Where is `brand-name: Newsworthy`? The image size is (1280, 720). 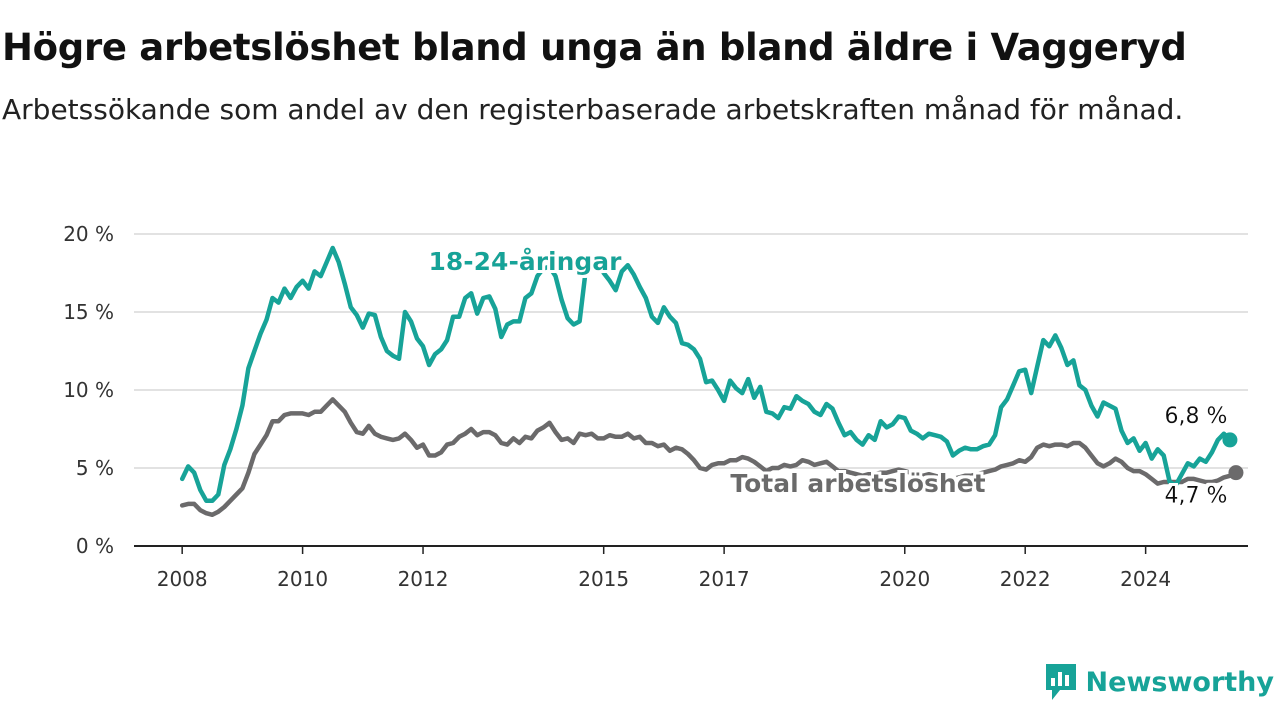
brand-name: Newsworthy is located at coordinates (1179, 682).